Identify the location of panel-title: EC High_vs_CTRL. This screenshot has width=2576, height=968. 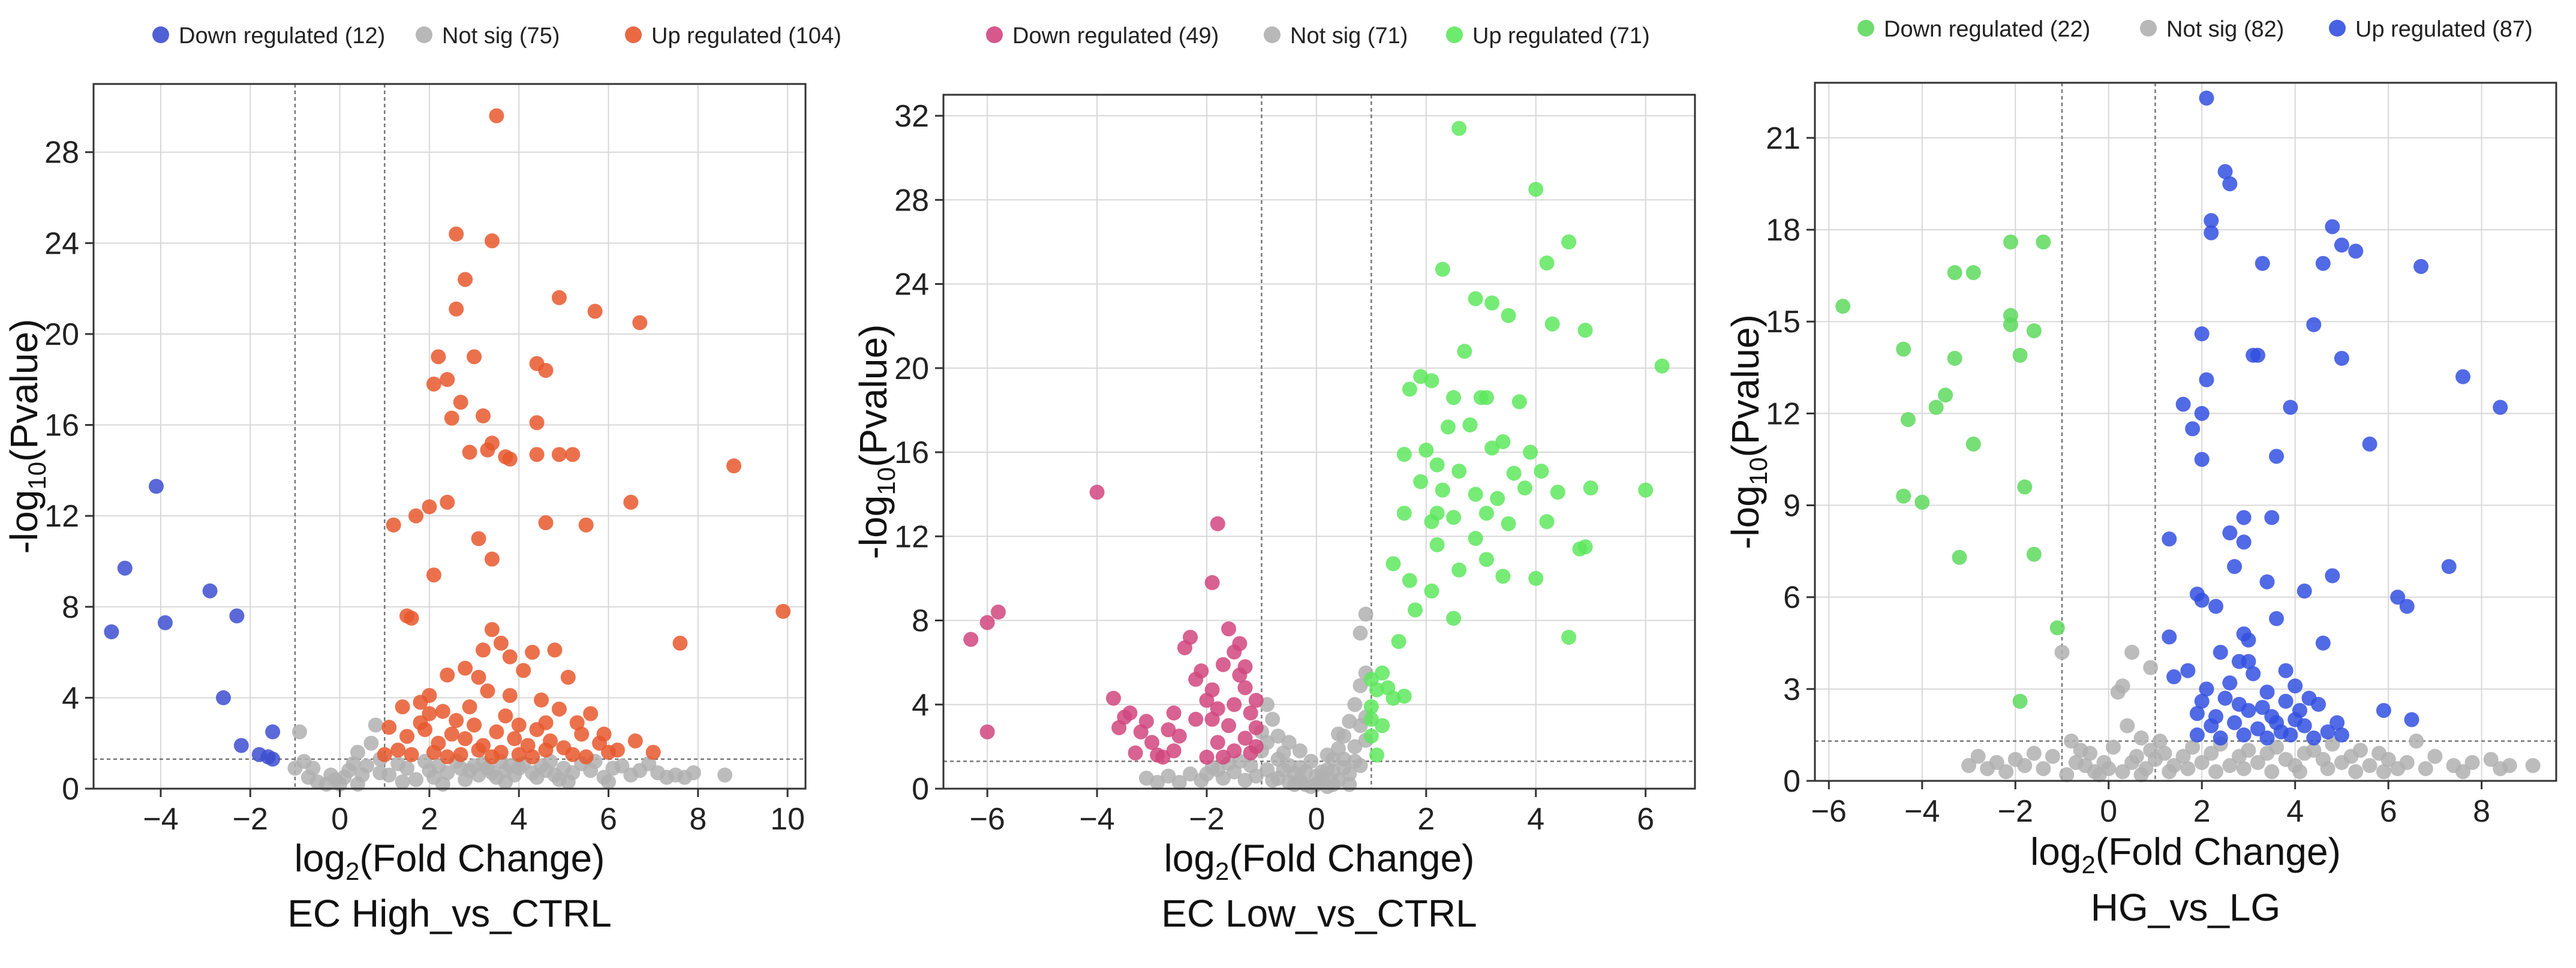
(450, 913).